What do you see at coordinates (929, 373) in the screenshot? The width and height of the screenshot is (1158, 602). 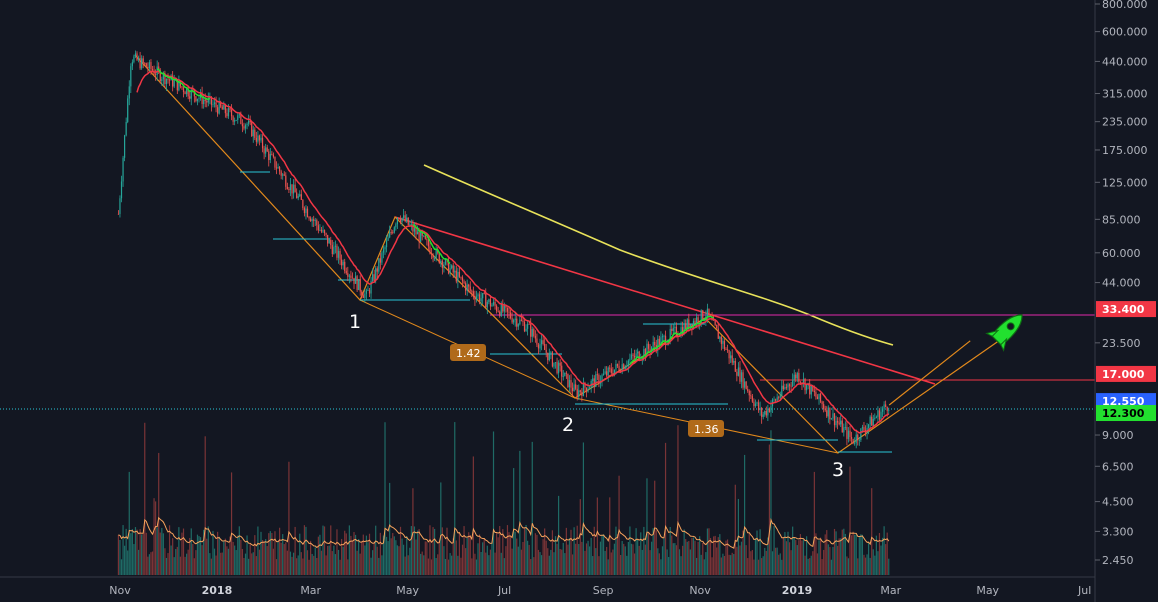 I see `projection-line` at bounding box center [929, 373].